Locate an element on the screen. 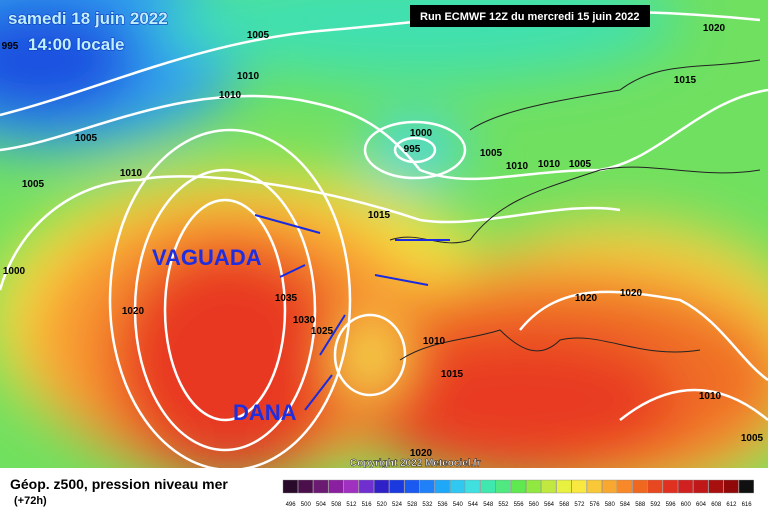 This screenshot has height=512, width=768. scale-label: 552 is located at coordinates (503, 505).